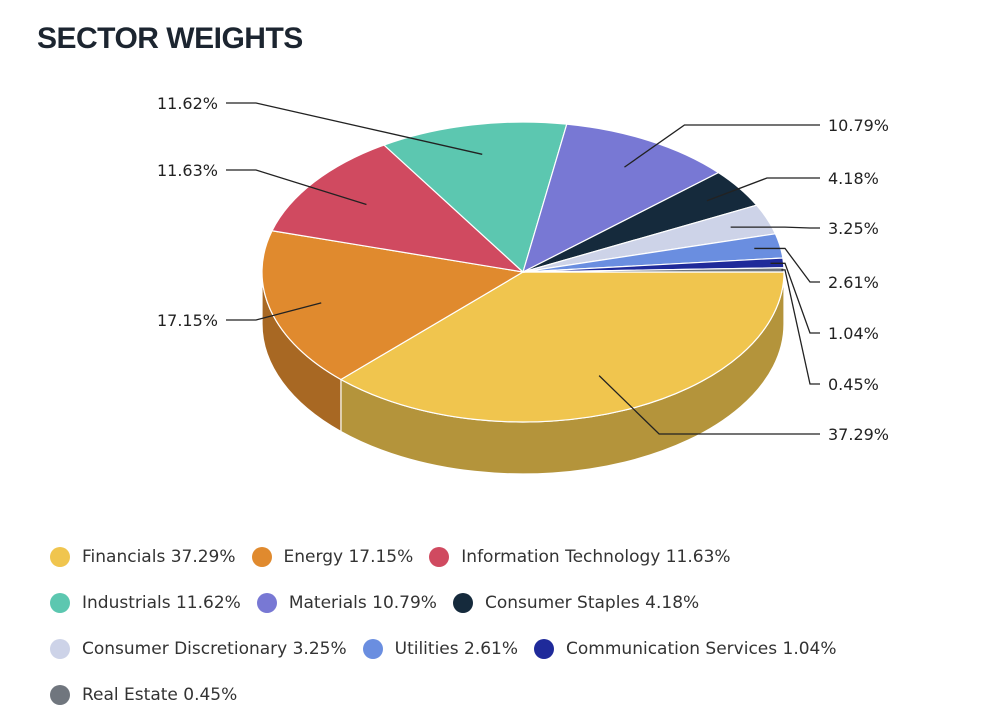 This screenshot has width=985, height=725. Describe the element at coordinates (853, 282) in the screenshot. I see `data-label: 2.61%` at that location.